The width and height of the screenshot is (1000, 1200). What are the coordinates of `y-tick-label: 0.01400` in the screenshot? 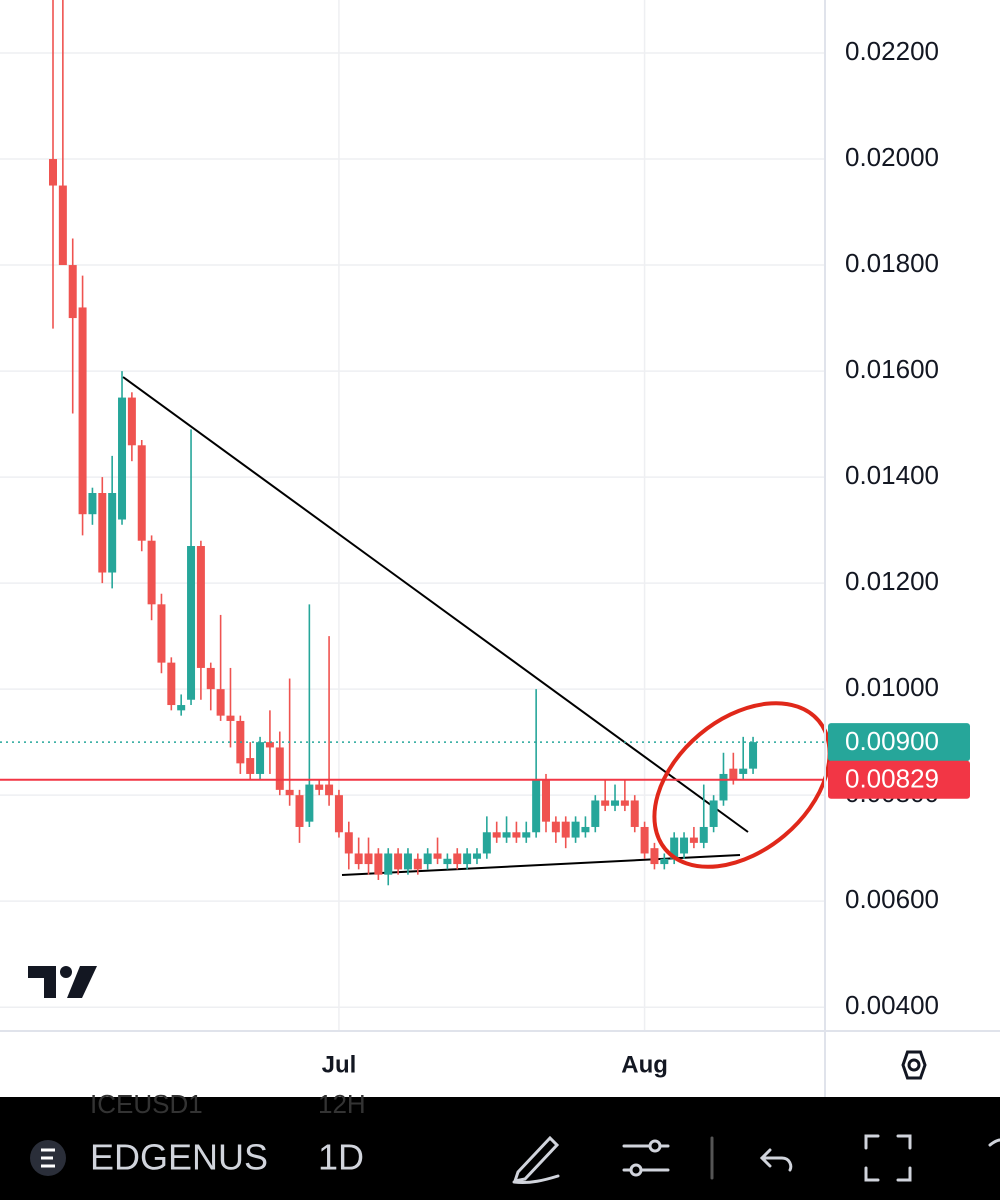 It's located at (892, 475).